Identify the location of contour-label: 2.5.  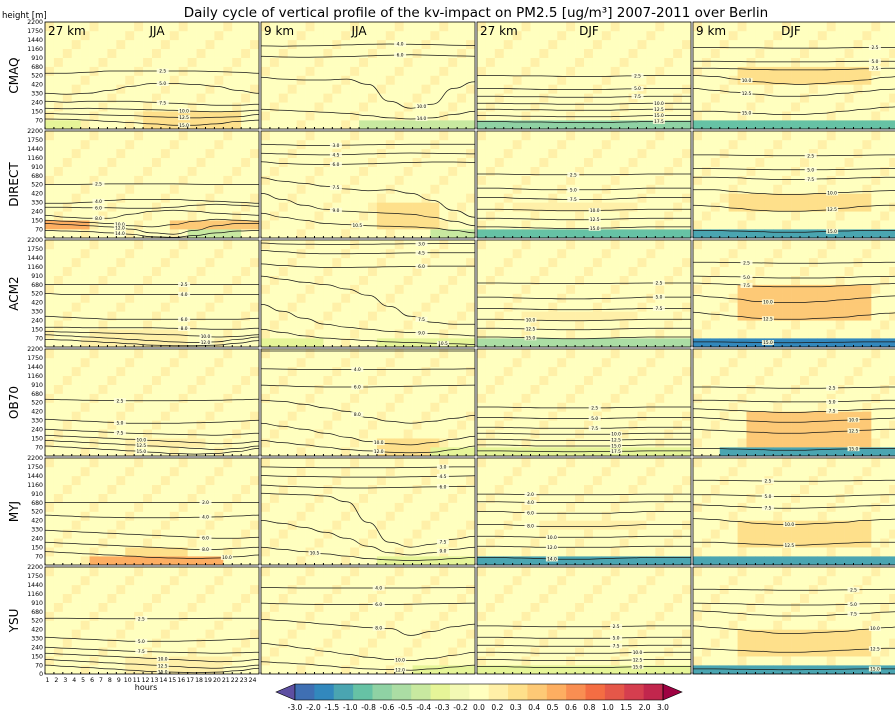
(98, 185).